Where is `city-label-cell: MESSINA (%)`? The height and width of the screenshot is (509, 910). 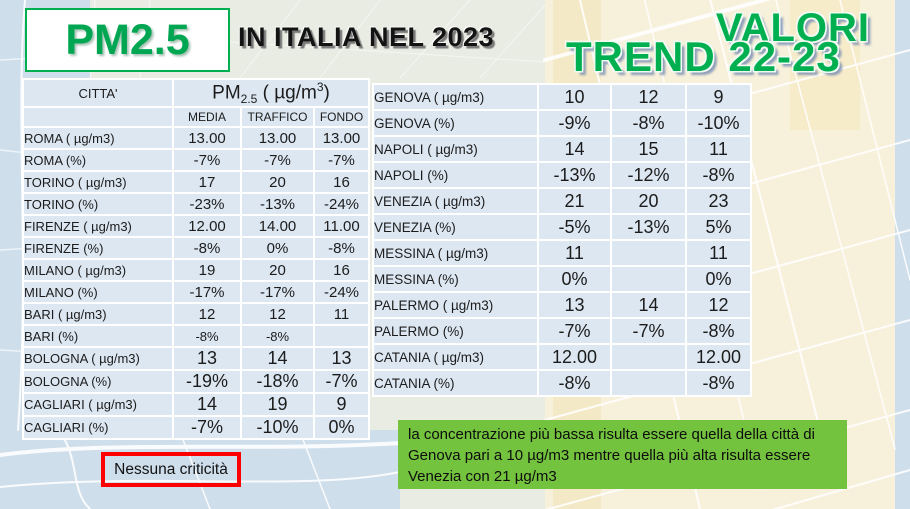 city-label-cell: MESSINA (%) is located at coordinates (455, 279).